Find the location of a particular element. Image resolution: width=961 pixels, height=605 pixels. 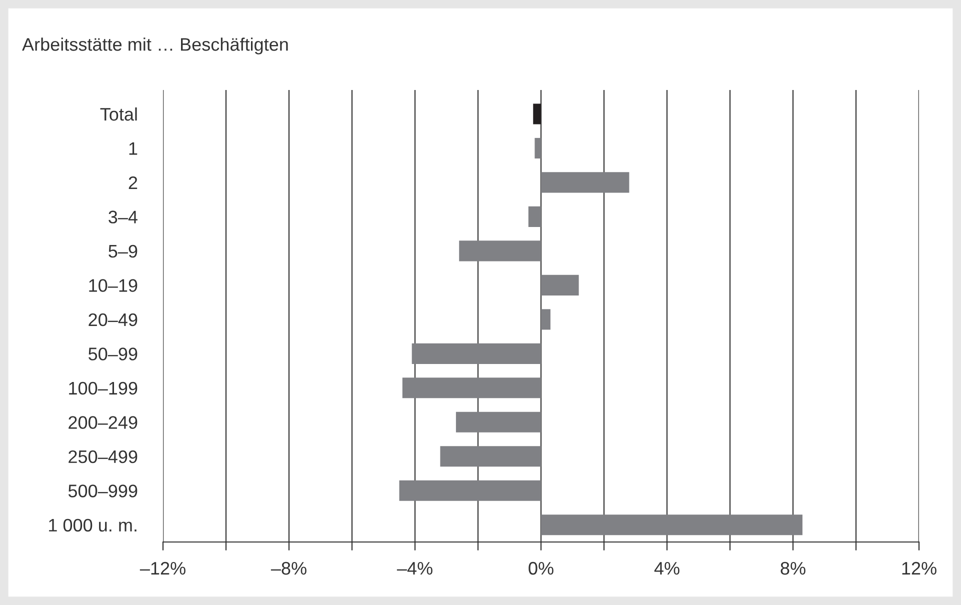

y-tick-label: 1 000 u. m. is located at coordinates (92, 525).